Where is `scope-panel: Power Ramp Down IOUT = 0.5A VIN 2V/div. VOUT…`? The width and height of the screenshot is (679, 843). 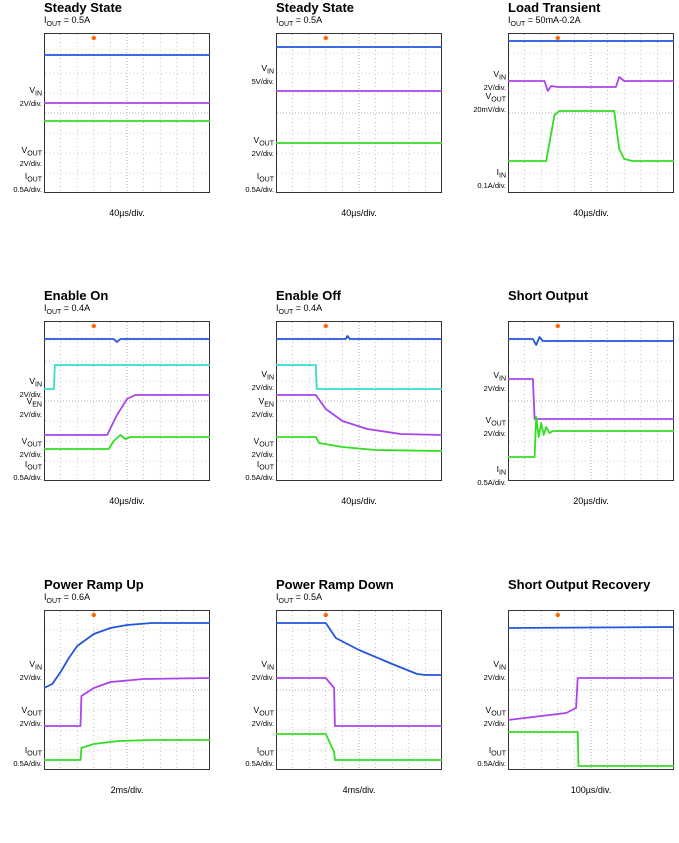
scope-panel: Power Ramp Down IOUT = 0.5A VIN 2V/div. VOUT… is located at coordinates (345, 710).